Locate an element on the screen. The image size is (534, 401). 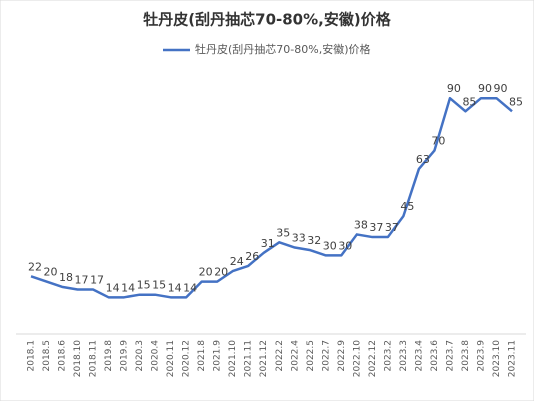
x-tick-label: 2023.11 is located at coordinates (513, 358).